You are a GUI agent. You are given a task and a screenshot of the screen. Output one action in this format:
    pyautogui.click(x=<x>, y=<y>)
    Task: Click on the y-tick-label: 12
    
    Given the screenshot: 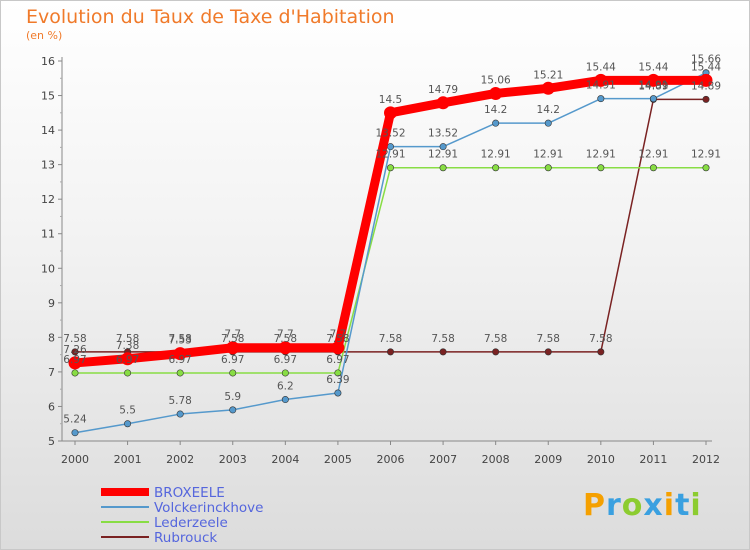 What is the action you would take?
    pyautogui.click(x=48, y=199)
    